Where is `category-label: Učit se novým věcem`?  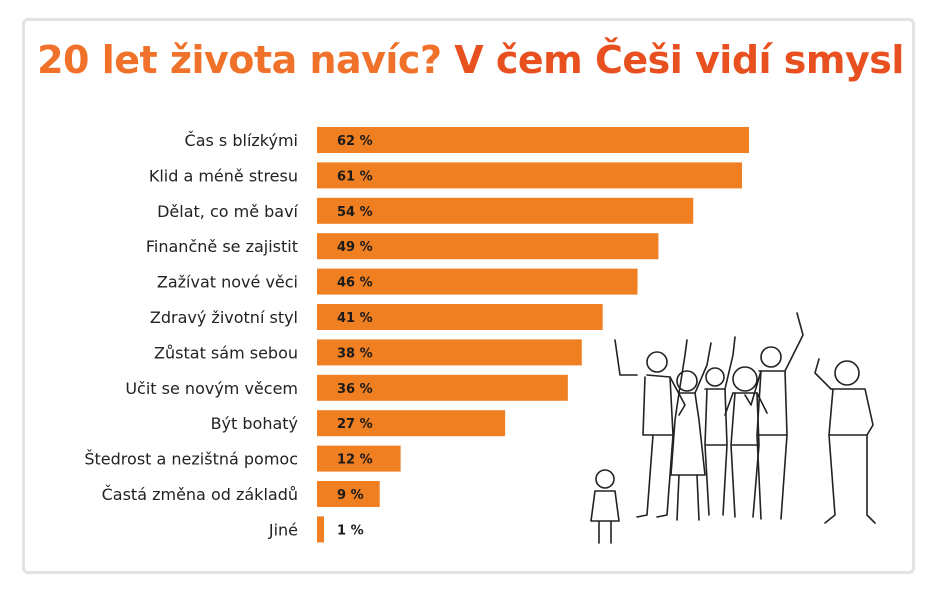 category-label: Učit se novým věcem is located at coordinates (211, 388).